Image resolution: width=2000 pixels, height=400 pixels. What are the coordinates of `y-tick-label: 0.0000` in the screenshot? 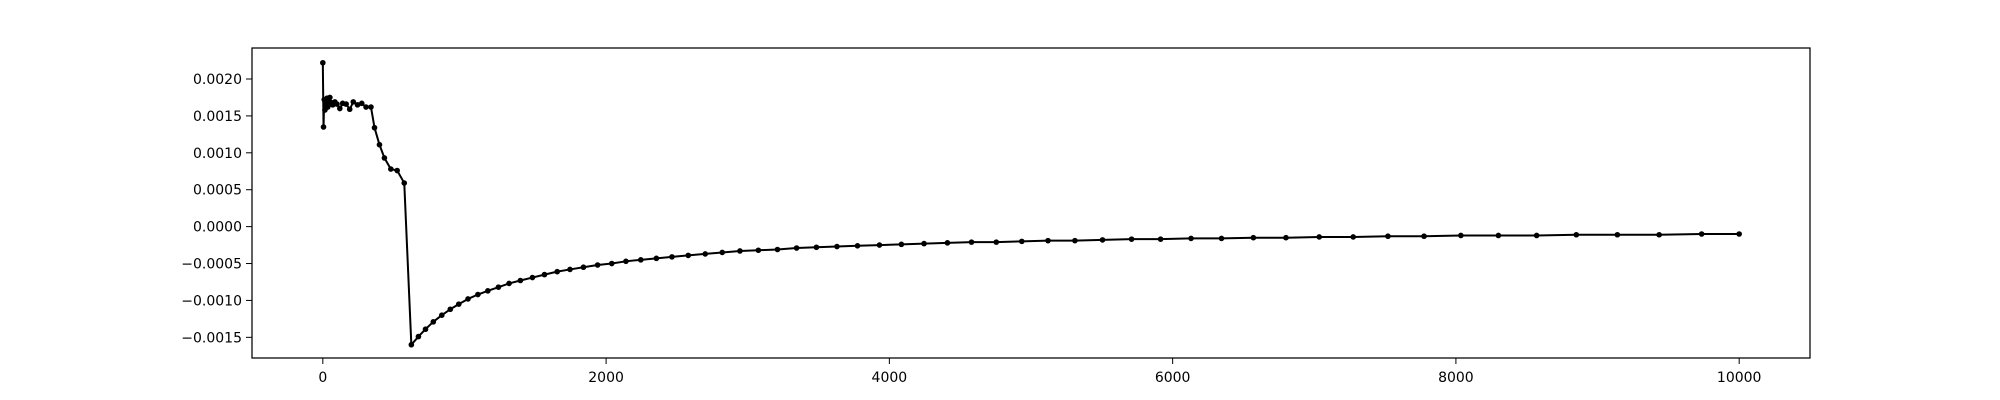 It's located at (217, 228).